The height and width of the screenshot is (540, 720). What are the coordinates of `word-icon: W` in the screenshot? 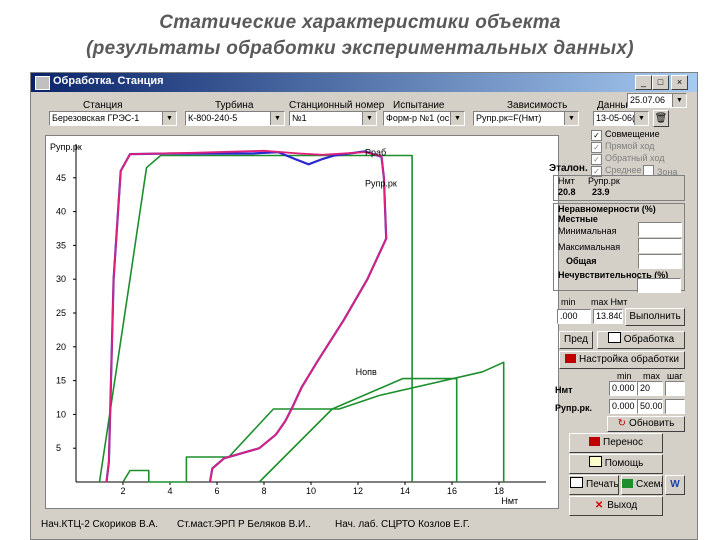 It's located at (675, 485).